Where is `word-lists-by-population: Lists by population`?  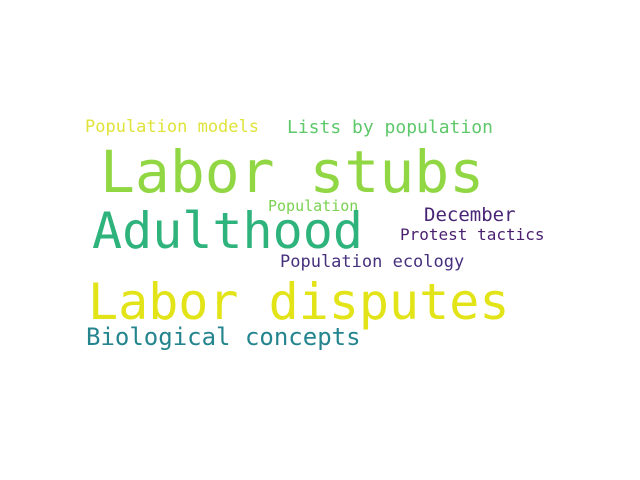 word-lists-by-population: Lists by population is located at coordinates (390, 127).